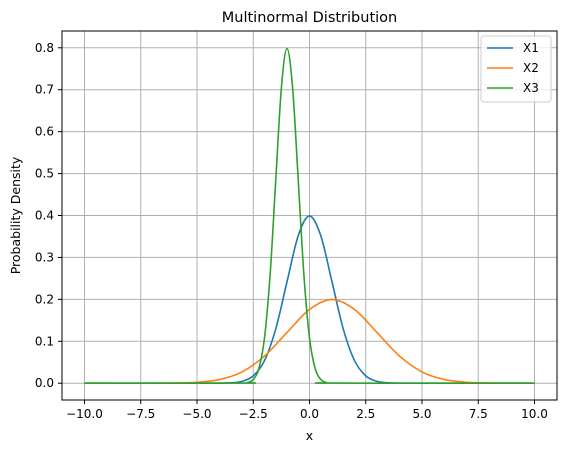 The height and width of the screenshot is (453, 567). What do you see at coordinates (531, 48) in the screenshot?
I see `legend-label-x1: X1` at bounding box center [531, 48].